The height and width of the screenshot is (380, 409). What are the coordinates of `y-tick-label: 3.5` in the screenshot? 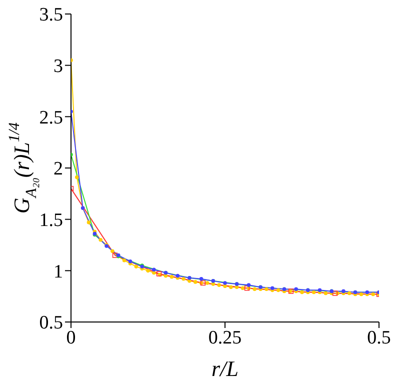 It's located at (51, 15).